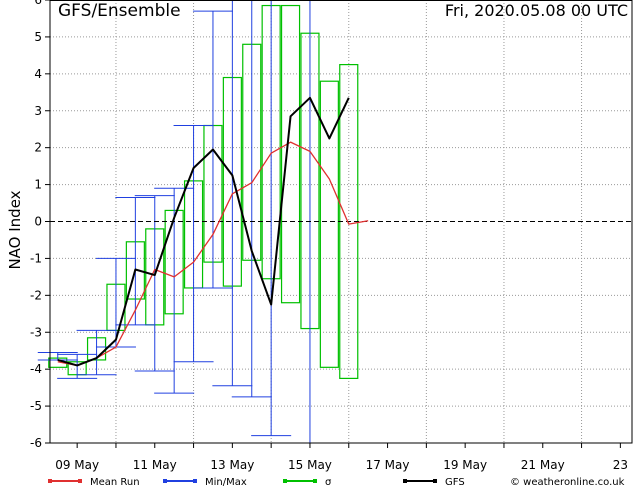  Describe the element at coordinates (38, 185) in the screenshot. I see `y-tick-label: 1` at that location.